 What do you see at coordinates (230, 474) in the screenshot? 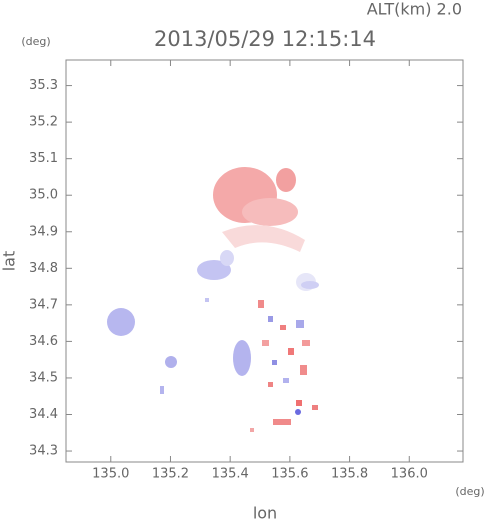
I see `x-tick-label: 135.4` at bounding box center [230, 474].